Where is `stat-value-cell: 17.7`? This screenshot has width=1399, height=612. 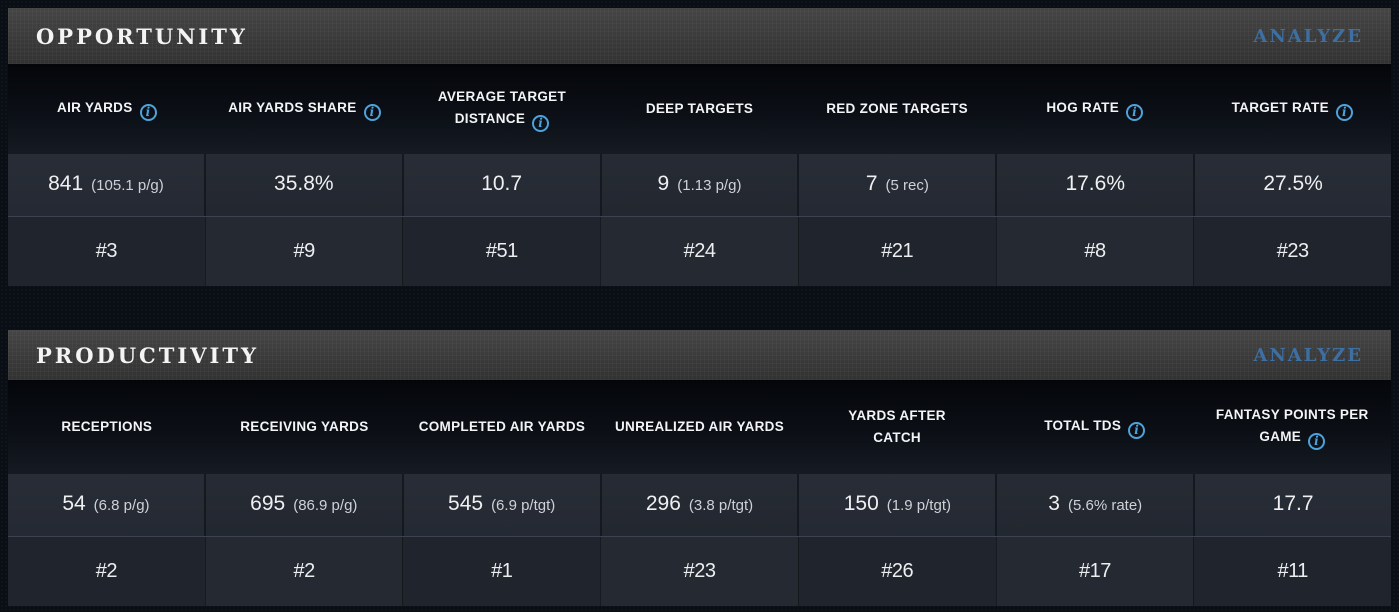
stat-value-cell: 17.7 is located at coordinates (1292, 505).